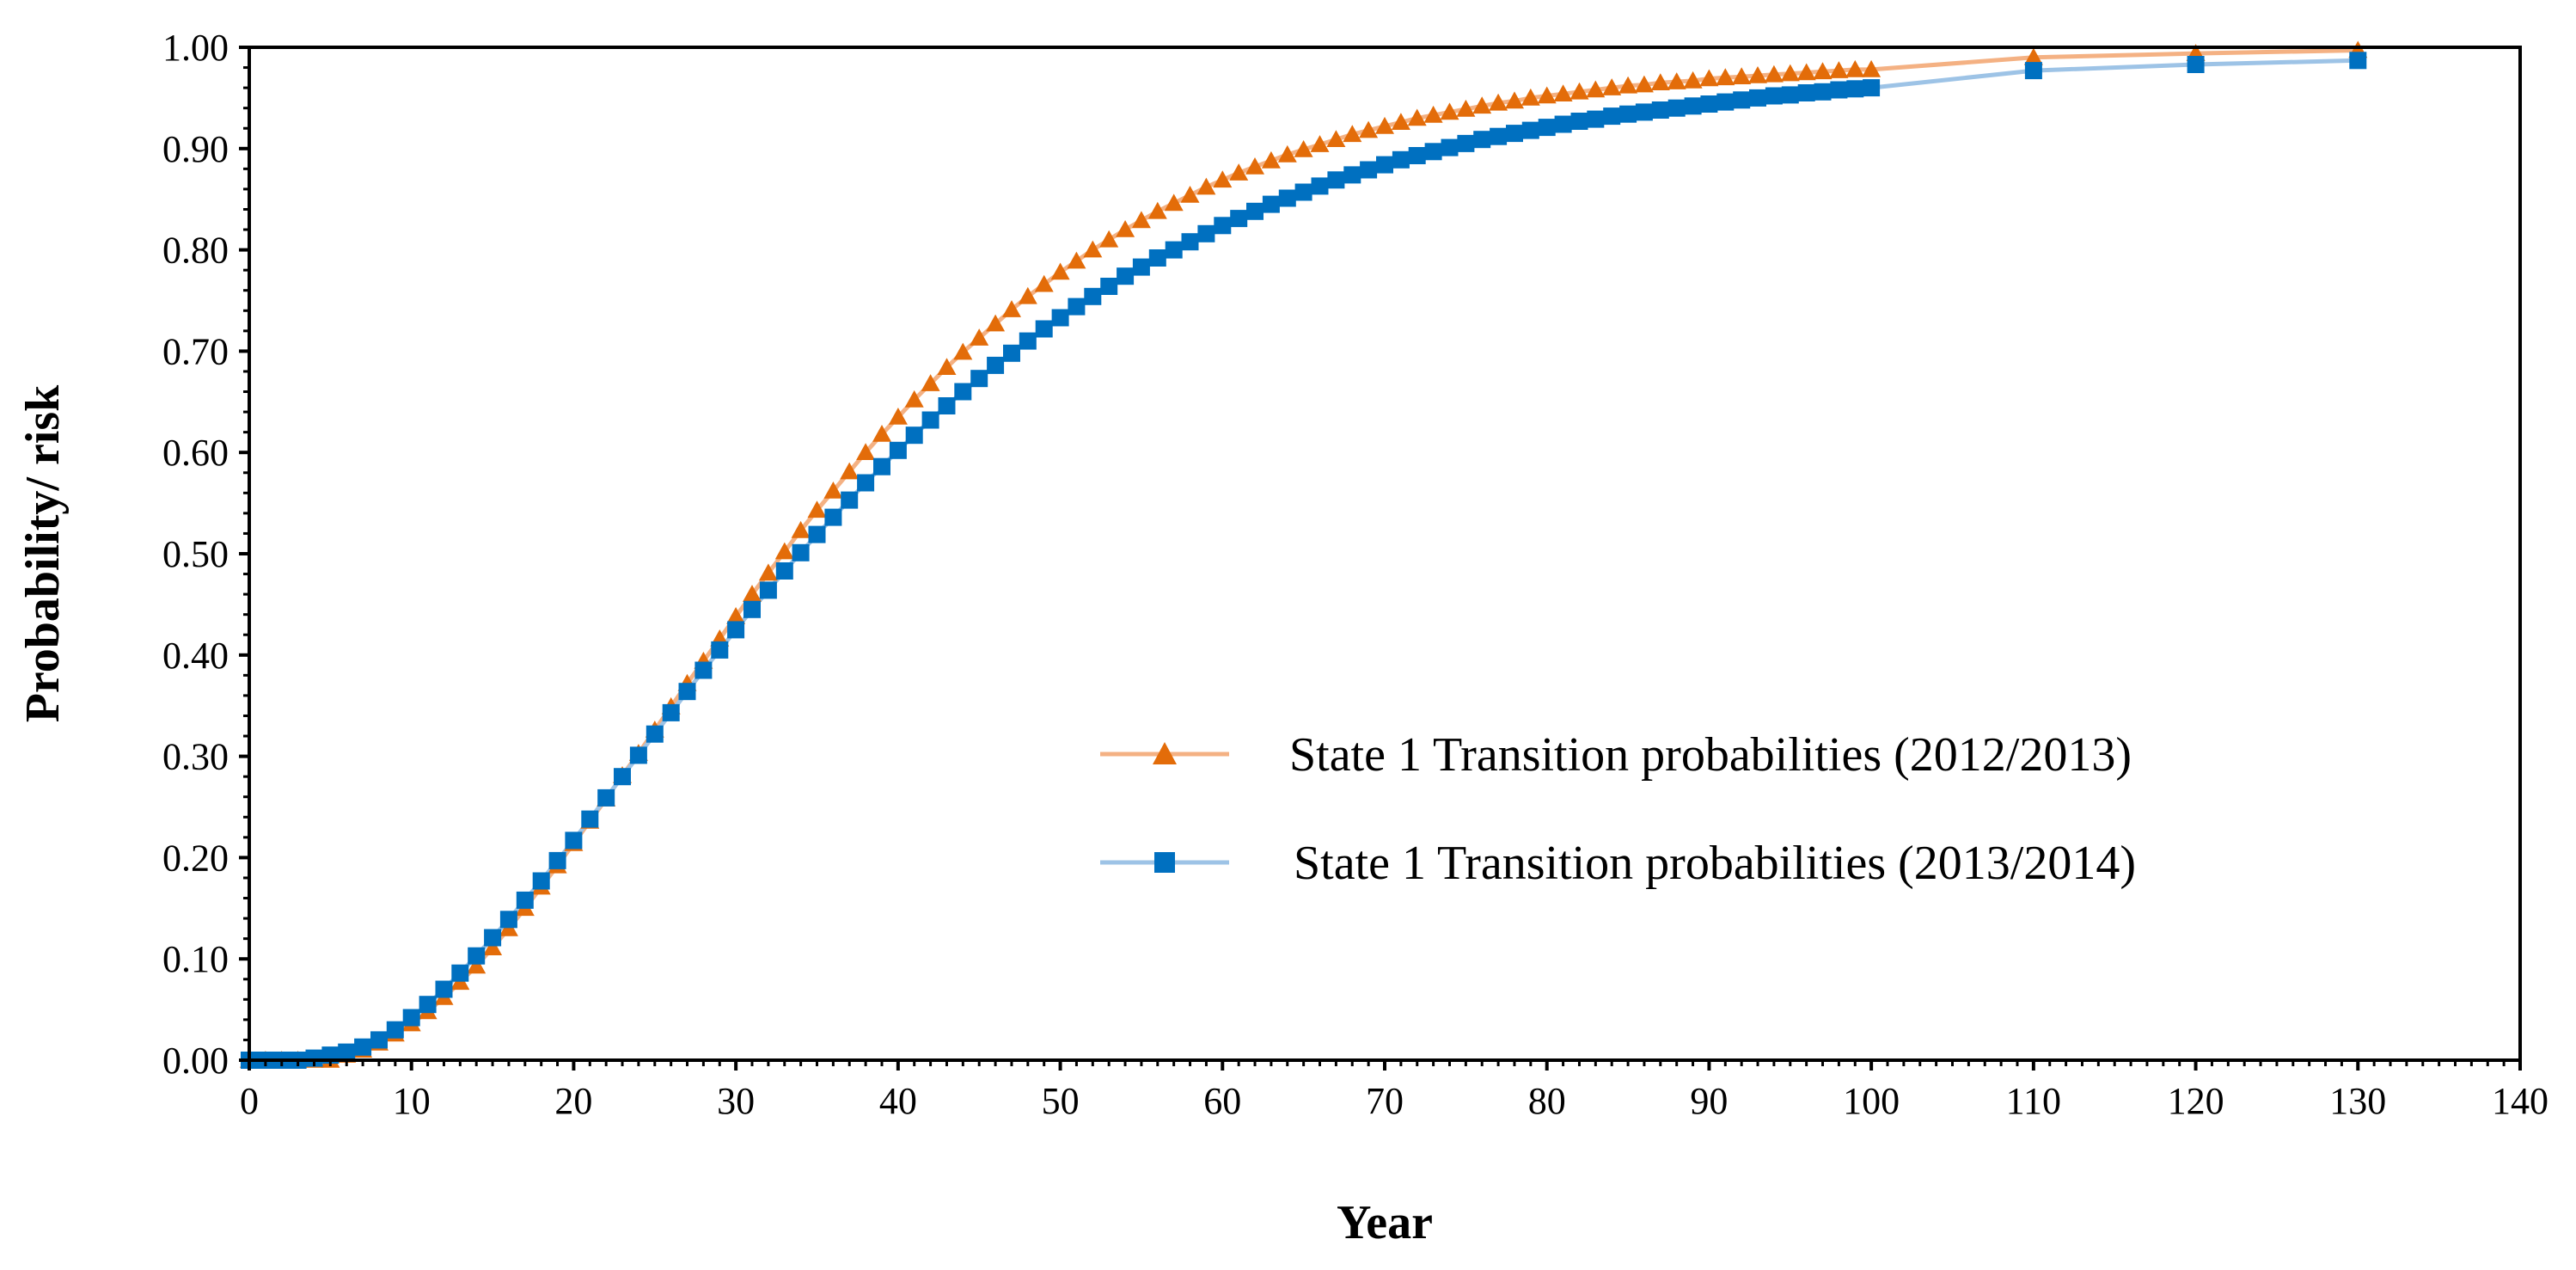 Image resolution: width=2576 pixels, height=1270 pixels. What do you see at coordinates (2033, 1101) in the screenshot?
I see `x-tick-label: 110` at bounding box center [2033, 1101].